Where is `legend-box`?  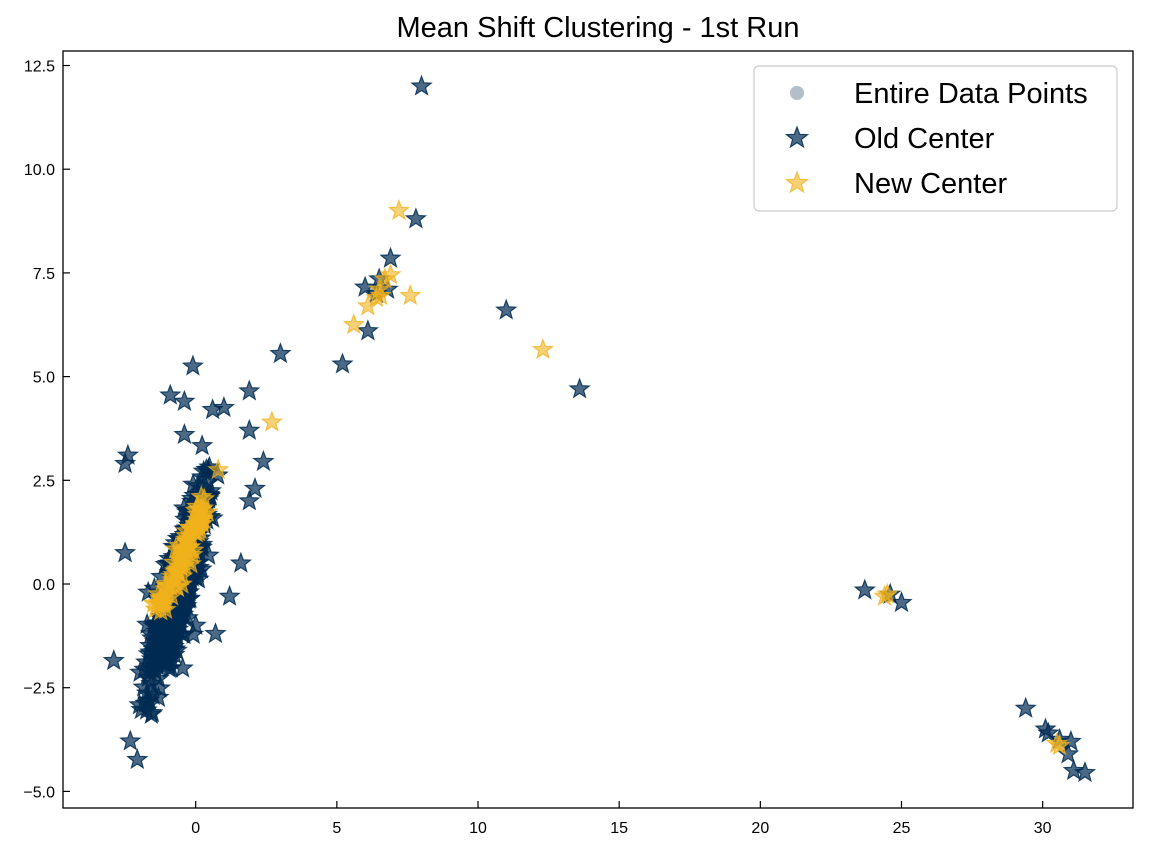
legend-box is located at coordinates (935, 138).